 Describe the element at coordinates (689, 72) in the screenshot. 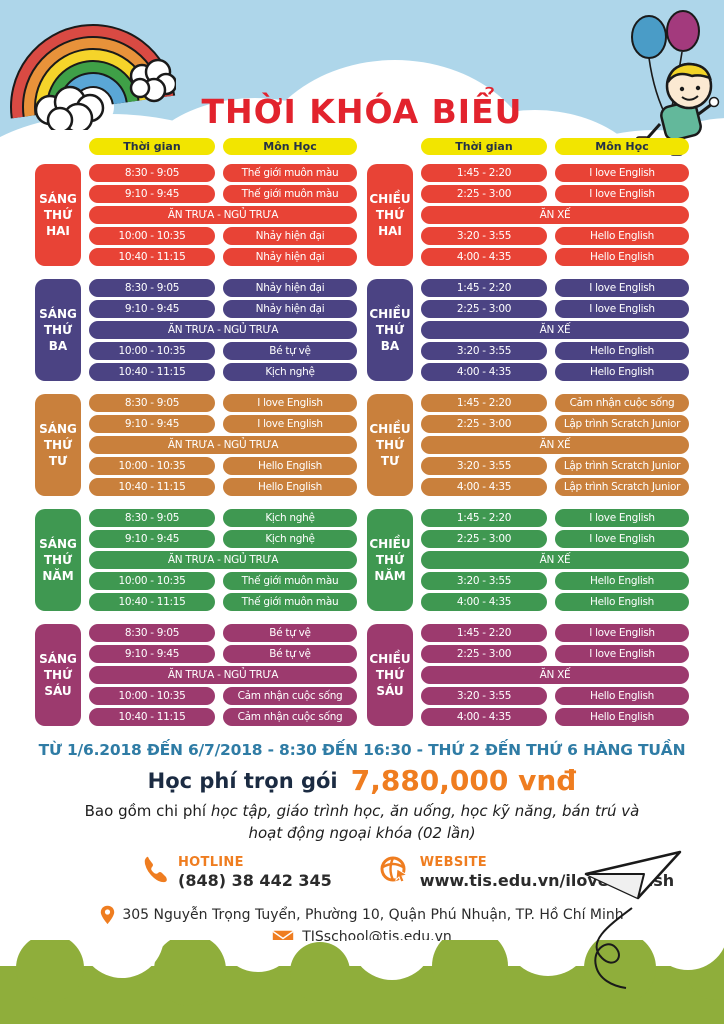

I see `kid-hair` at that location.